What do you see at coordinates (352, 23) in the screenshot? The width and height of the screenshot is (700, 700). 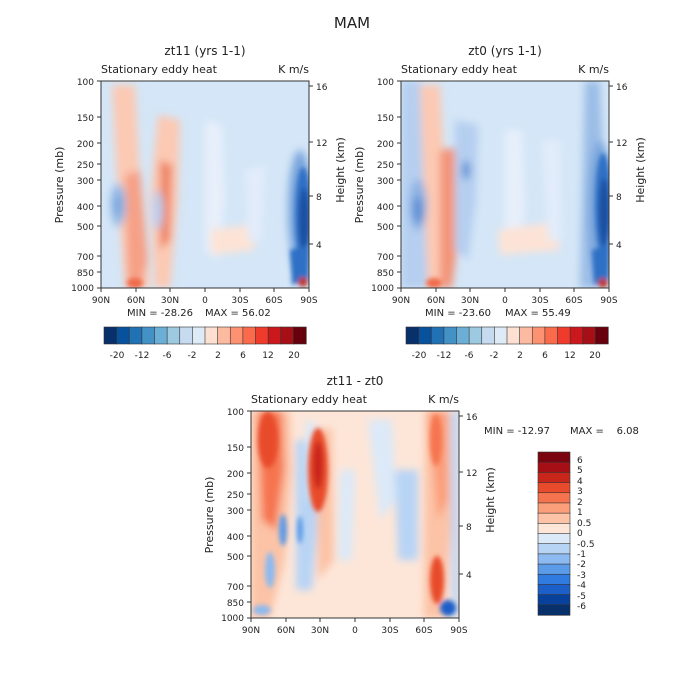 I see `figure-title: MAM` at bounding box center [352, 23].